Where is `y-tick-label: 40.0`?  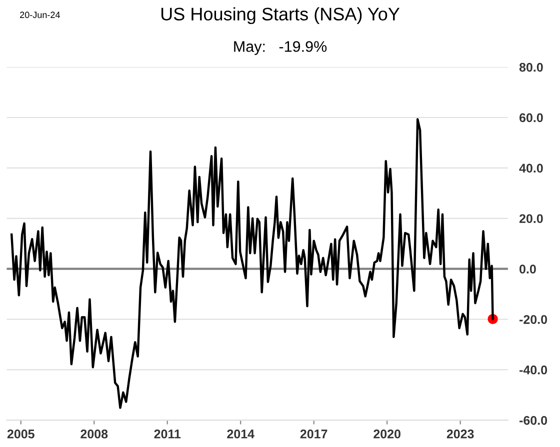 y-tick-label: 40.0 is located at coordinates (531, 168).